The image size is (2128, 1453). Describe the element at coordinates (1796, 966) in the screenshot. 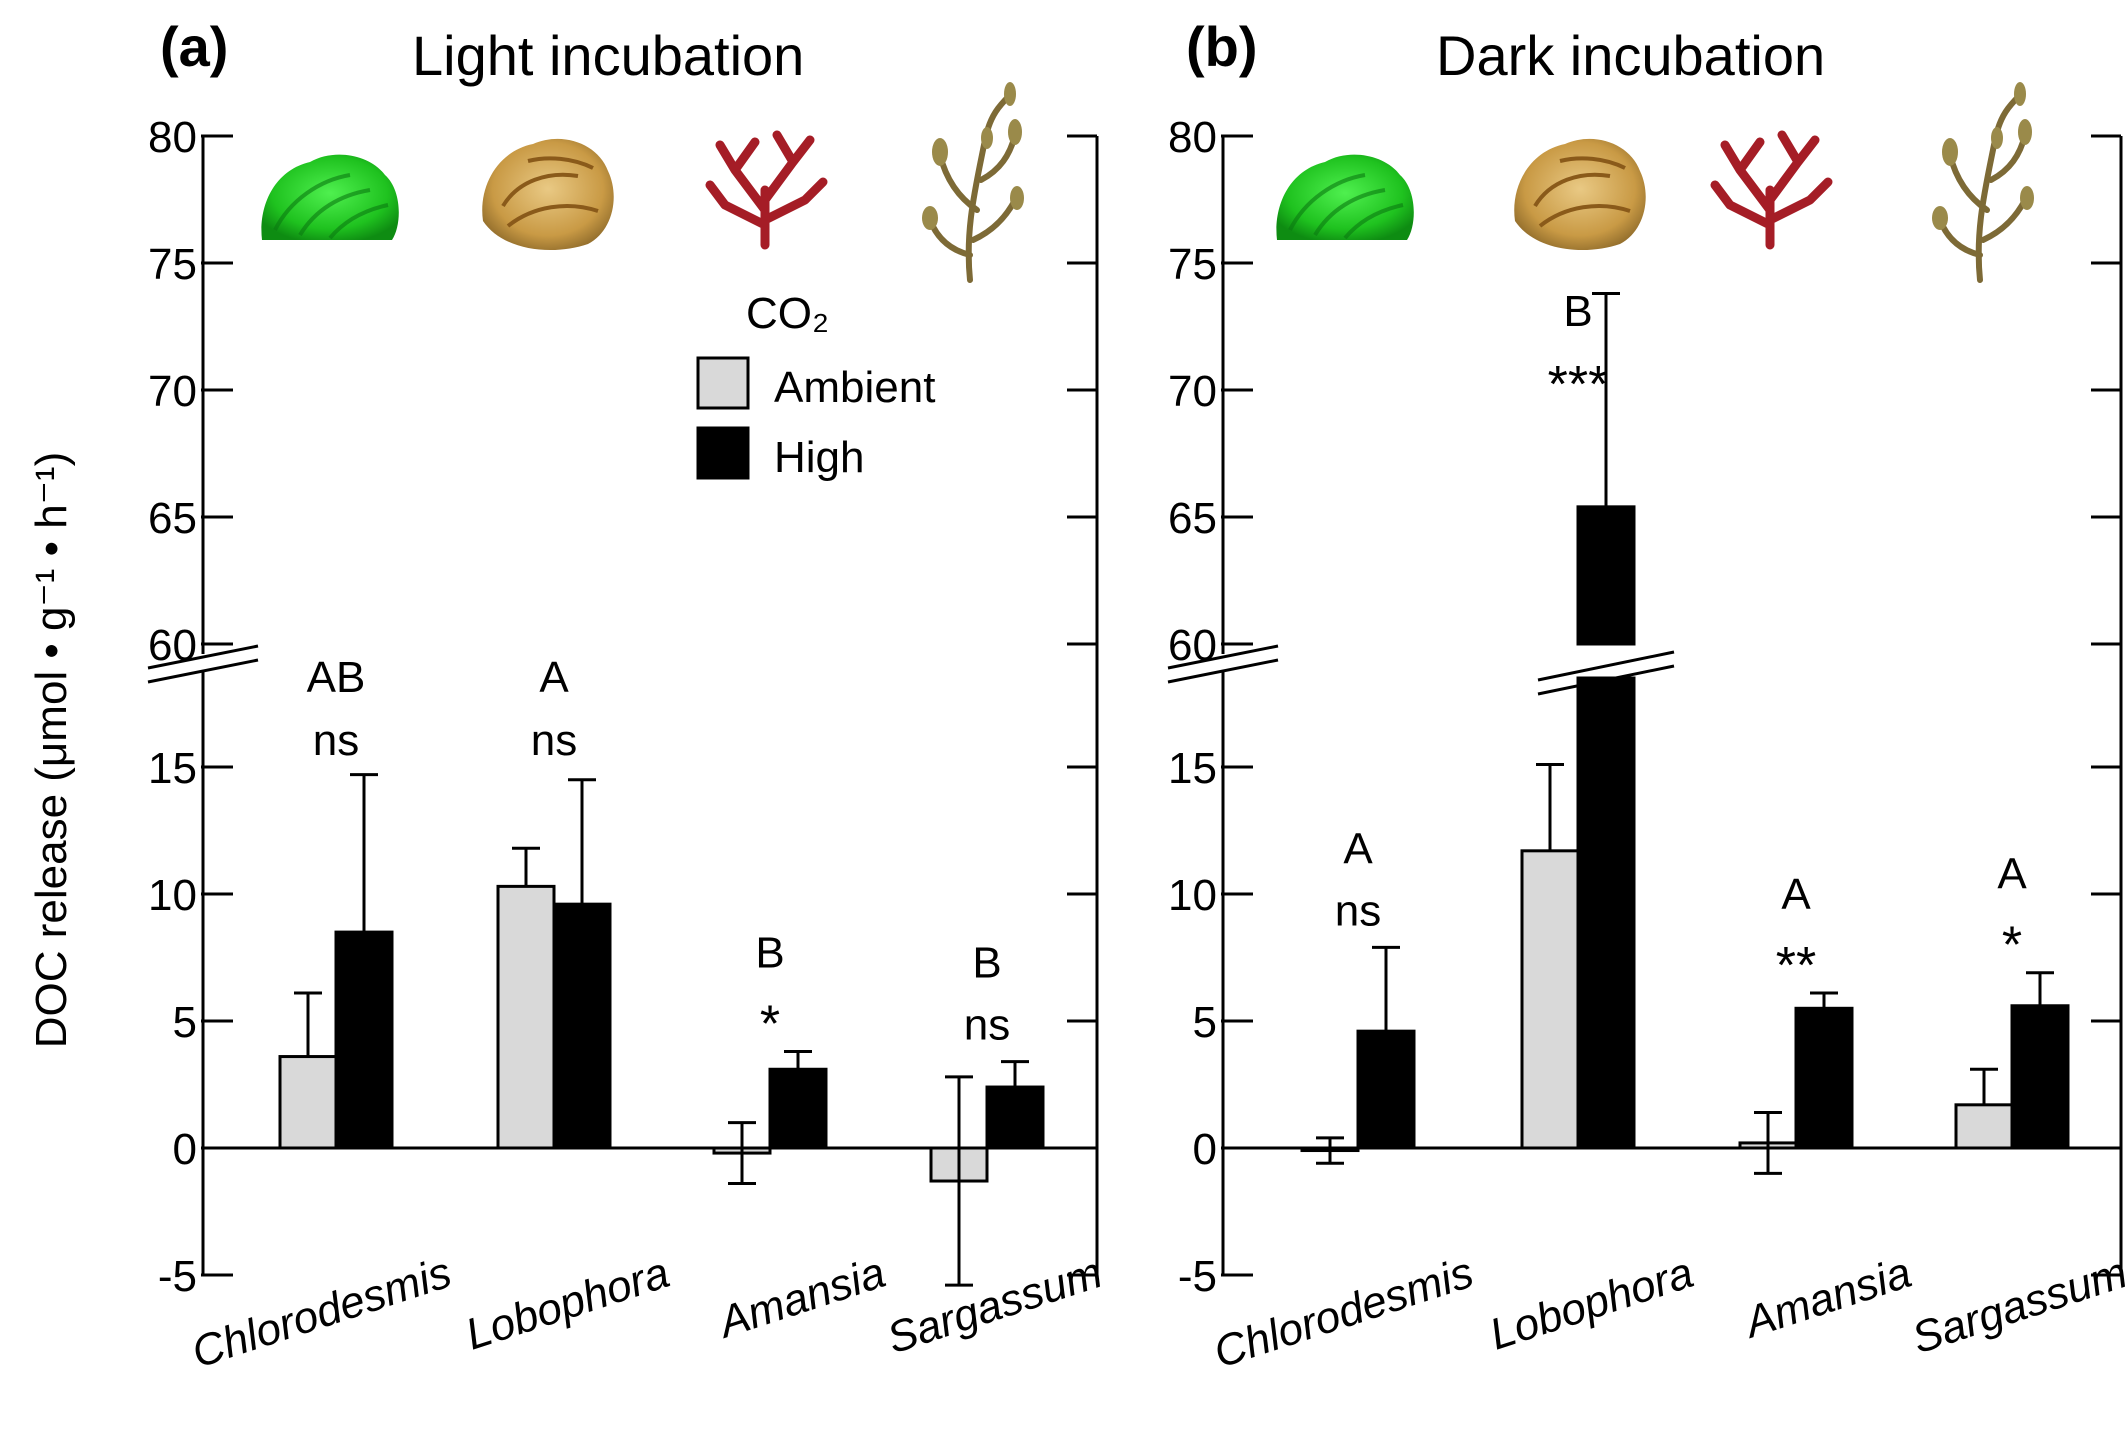

I see `significance-label: **` at that location.